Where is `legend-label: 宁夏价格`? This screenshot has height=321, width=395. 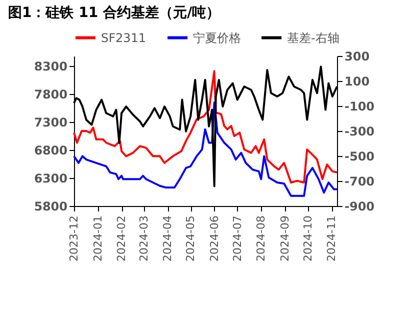
legend-label: 宁夏价格 is located at coordinates (217, 37).